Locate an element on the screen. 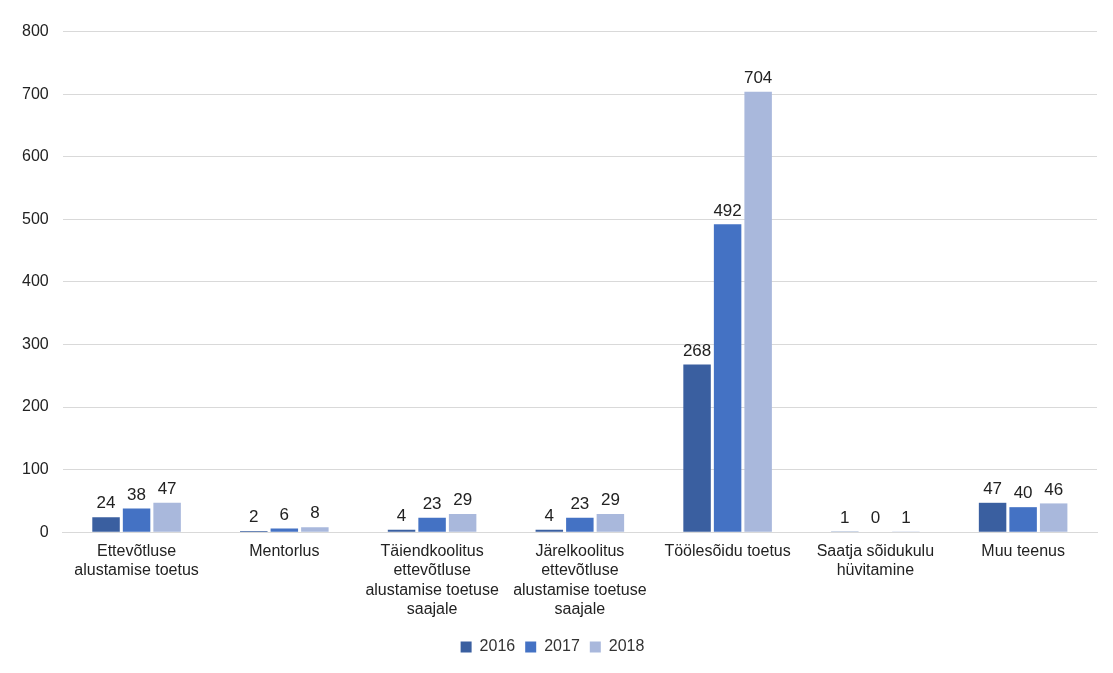 Image resolution: width=1113 pixels, height=673 pixels. data-label: 38 is located at coordinates (137, 494).